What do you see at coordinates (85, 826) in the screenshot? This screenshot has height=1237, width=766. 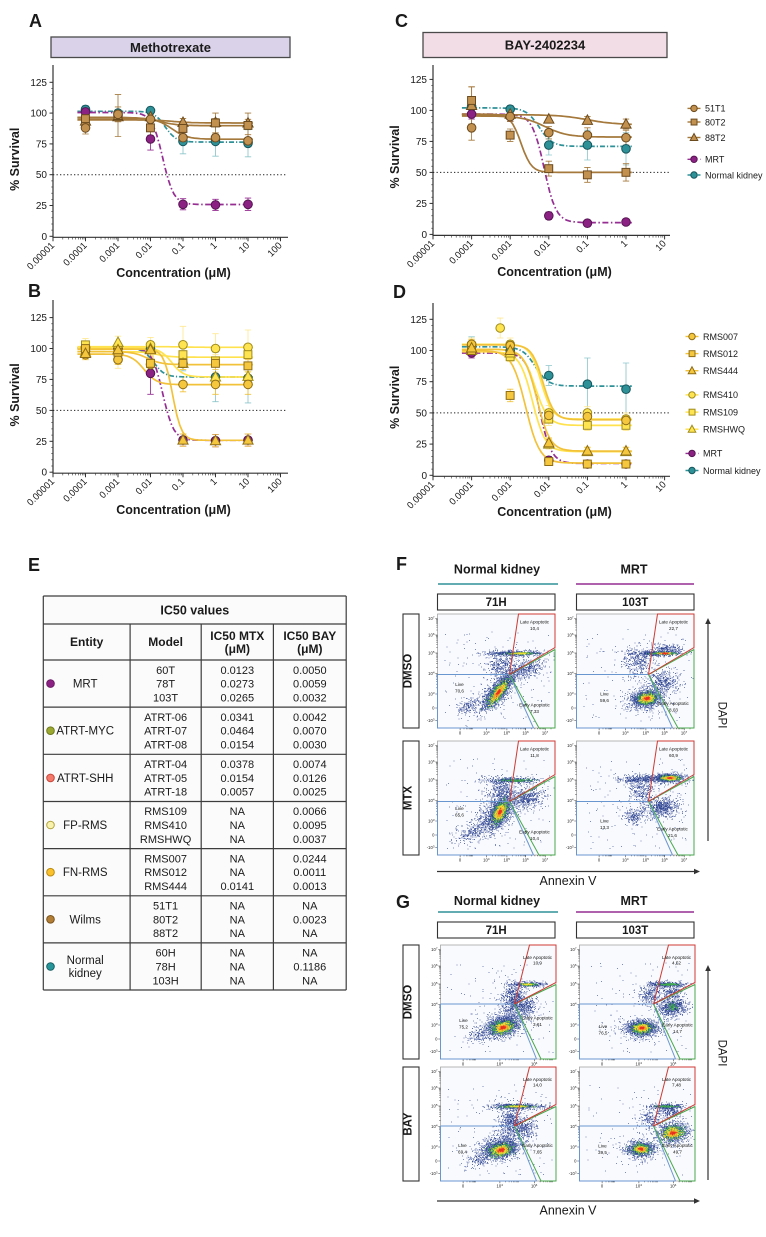 I see `svg-text: FP-RMS` at bounding box center [85, 826].